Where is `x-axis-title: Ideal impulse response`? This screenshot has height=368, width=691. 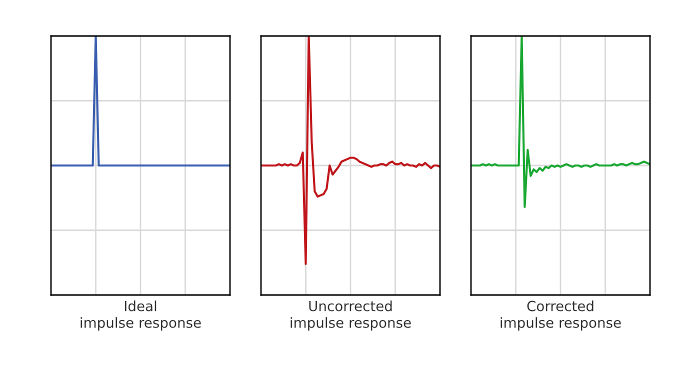 x-axis-title: Ideal impulse response is located at coordinates (140, 315).